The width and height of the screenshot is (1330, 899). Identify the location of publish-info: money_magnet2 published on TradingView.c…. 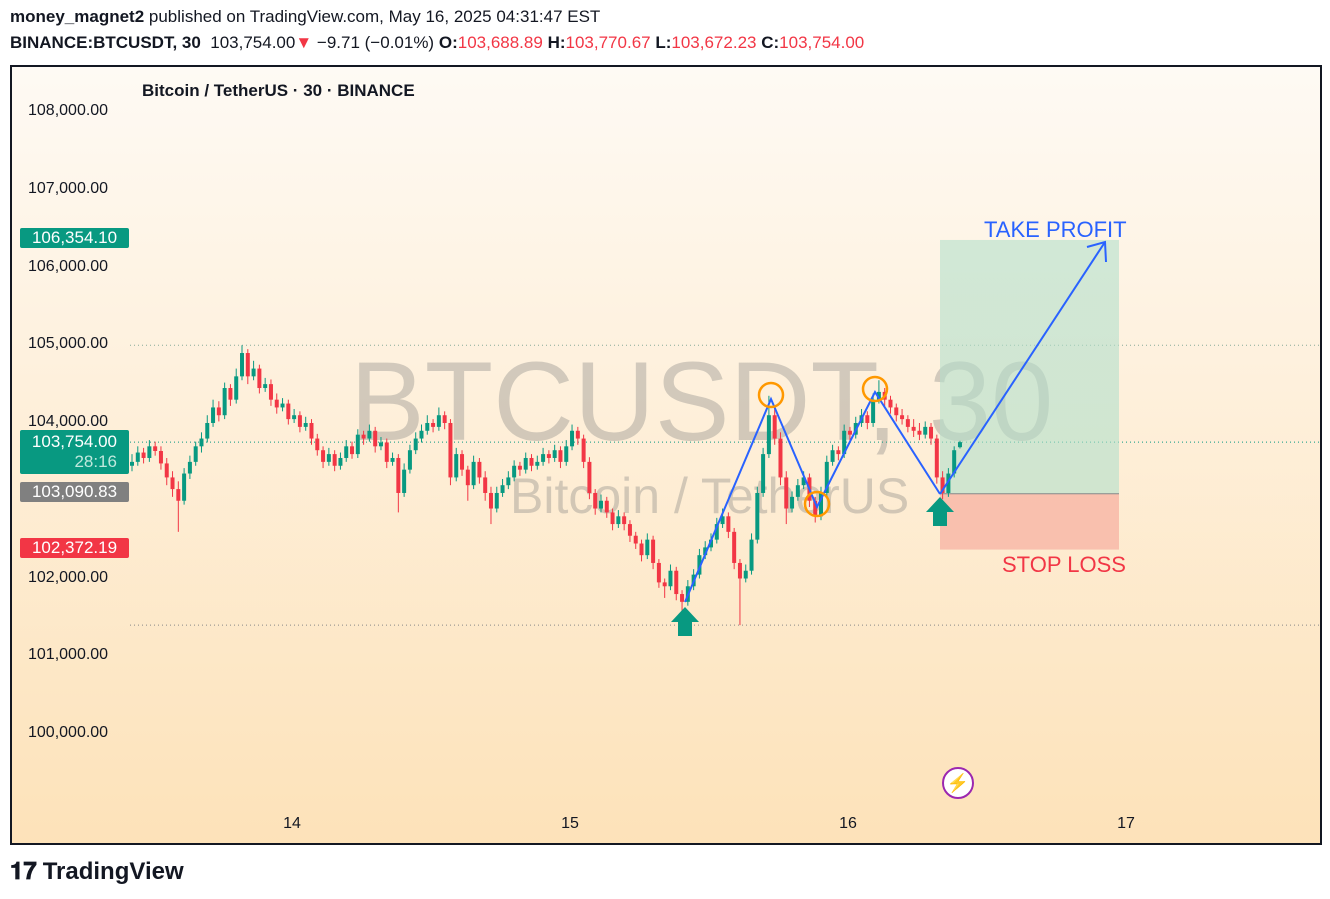
(305, 17).